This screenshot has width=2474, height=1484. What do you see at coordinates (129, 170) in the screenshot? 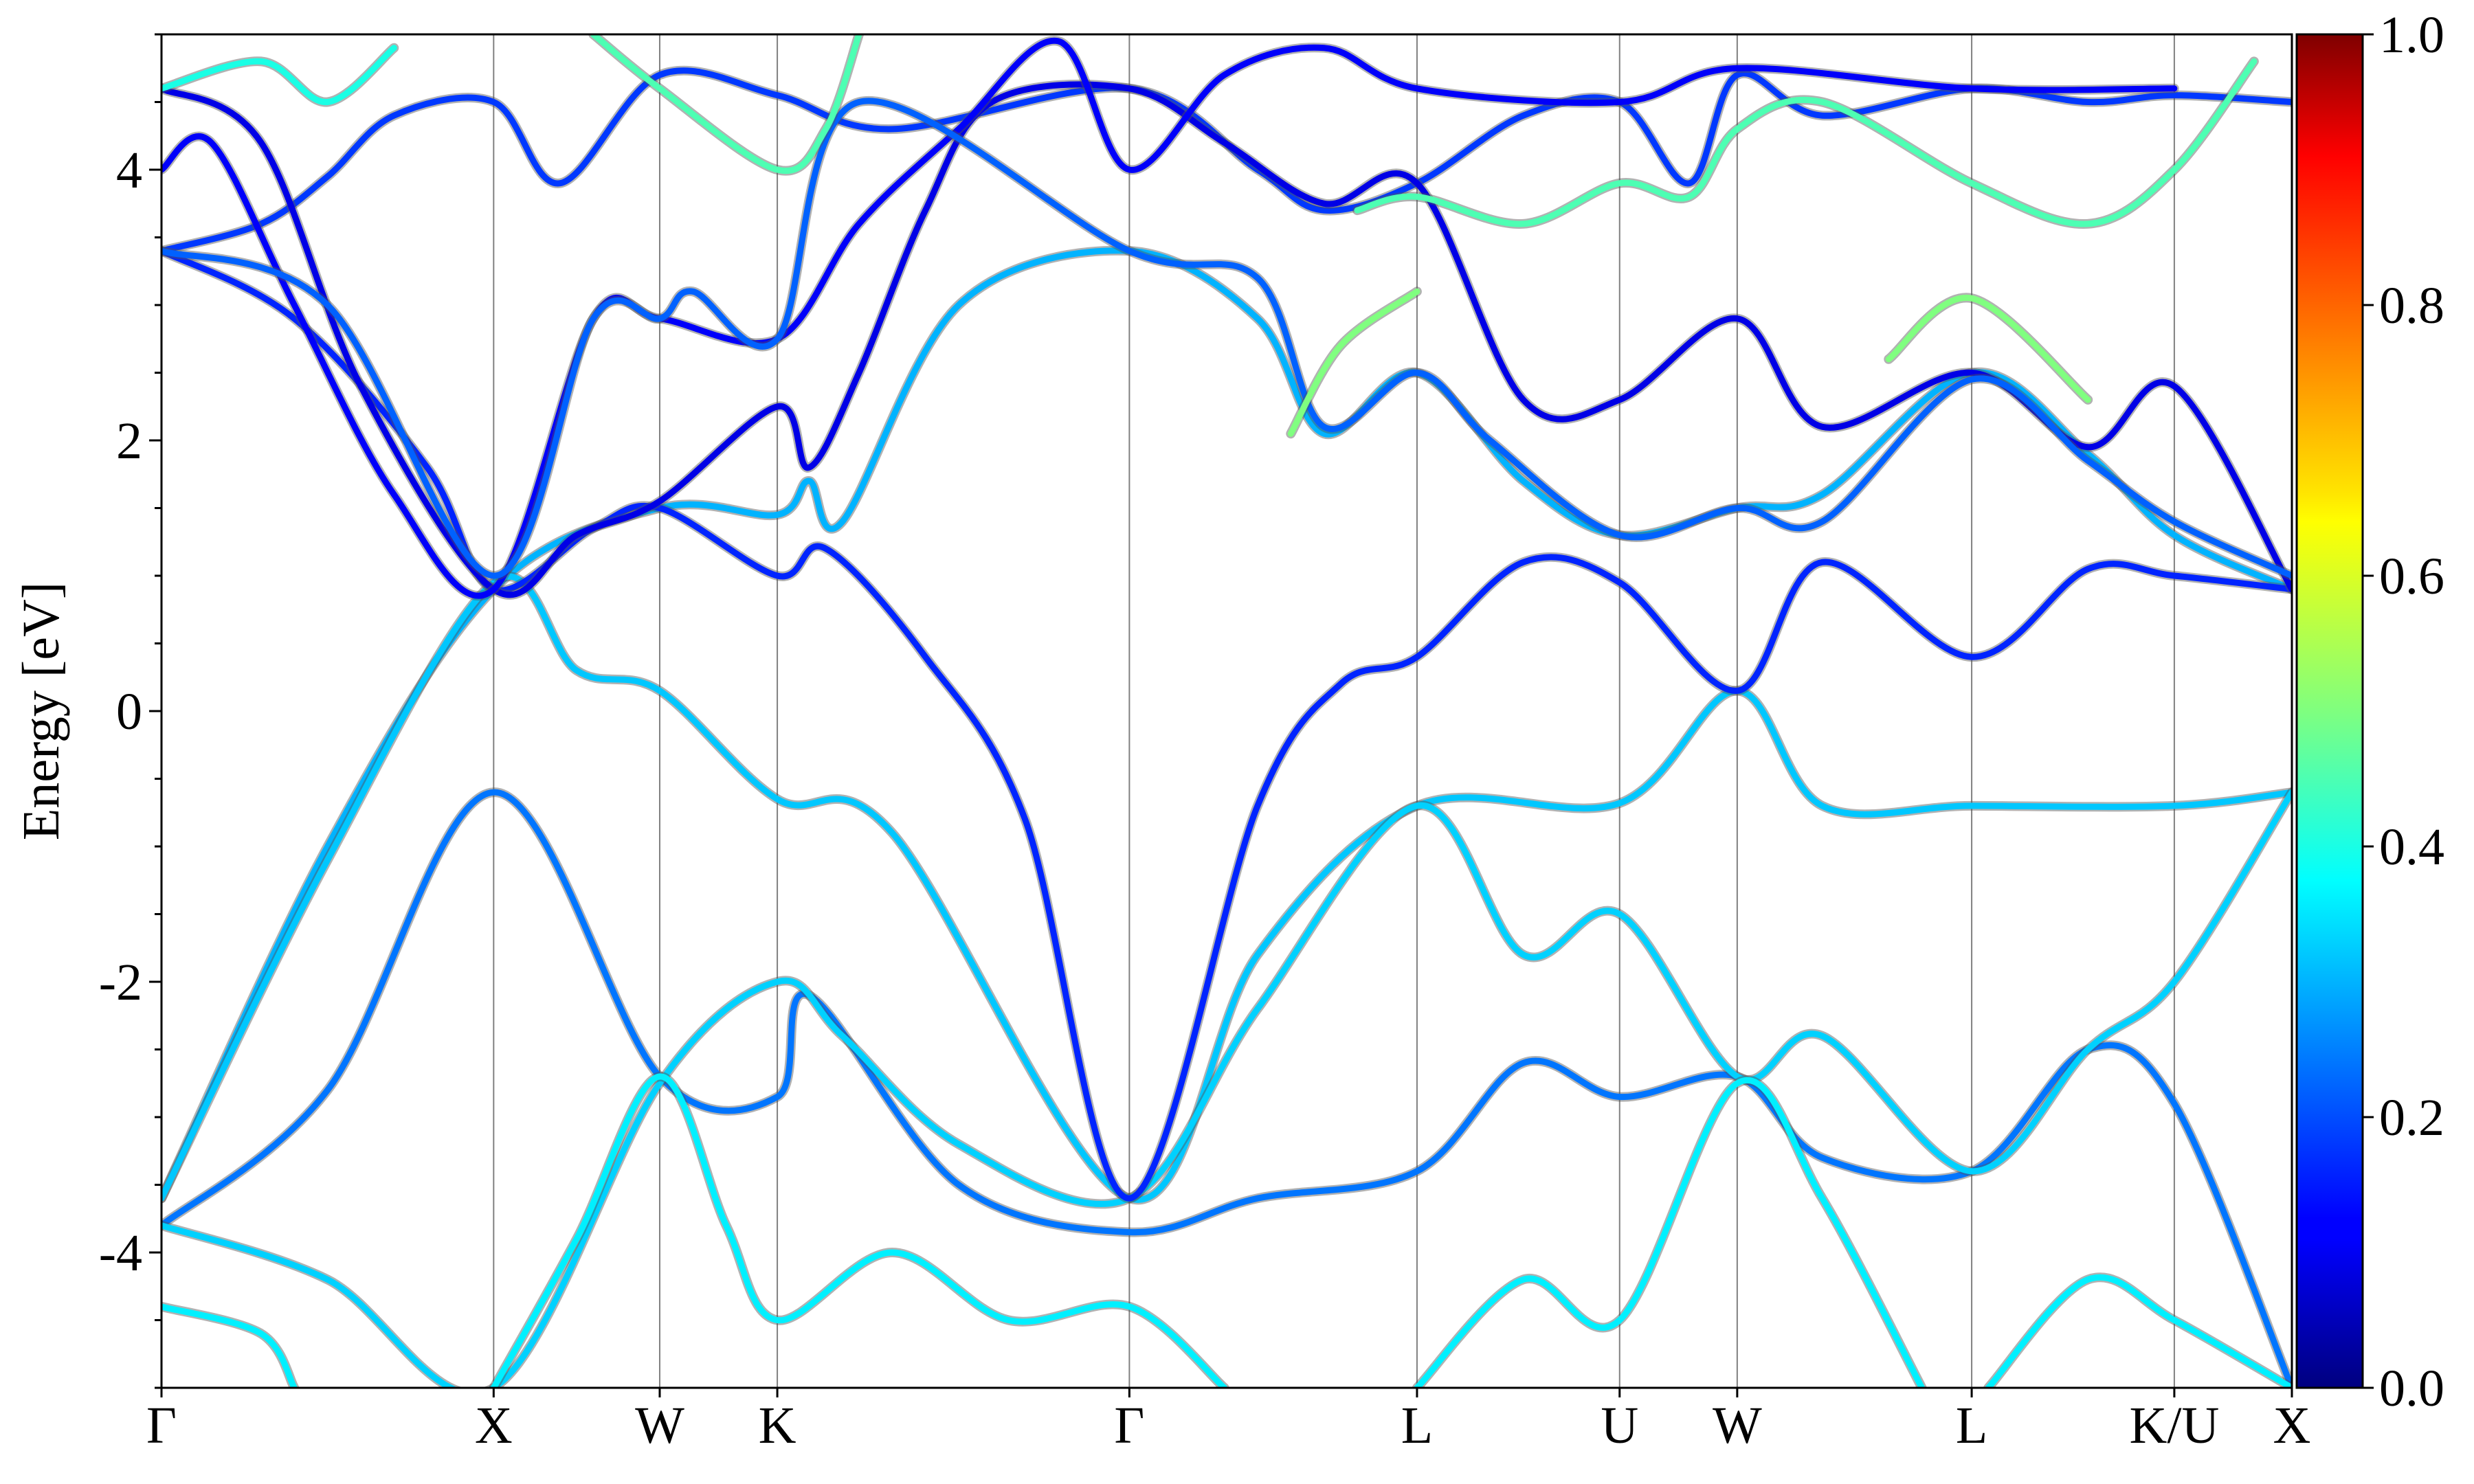
I see `y-tick-label: 4` at bounding box center [129, 170].